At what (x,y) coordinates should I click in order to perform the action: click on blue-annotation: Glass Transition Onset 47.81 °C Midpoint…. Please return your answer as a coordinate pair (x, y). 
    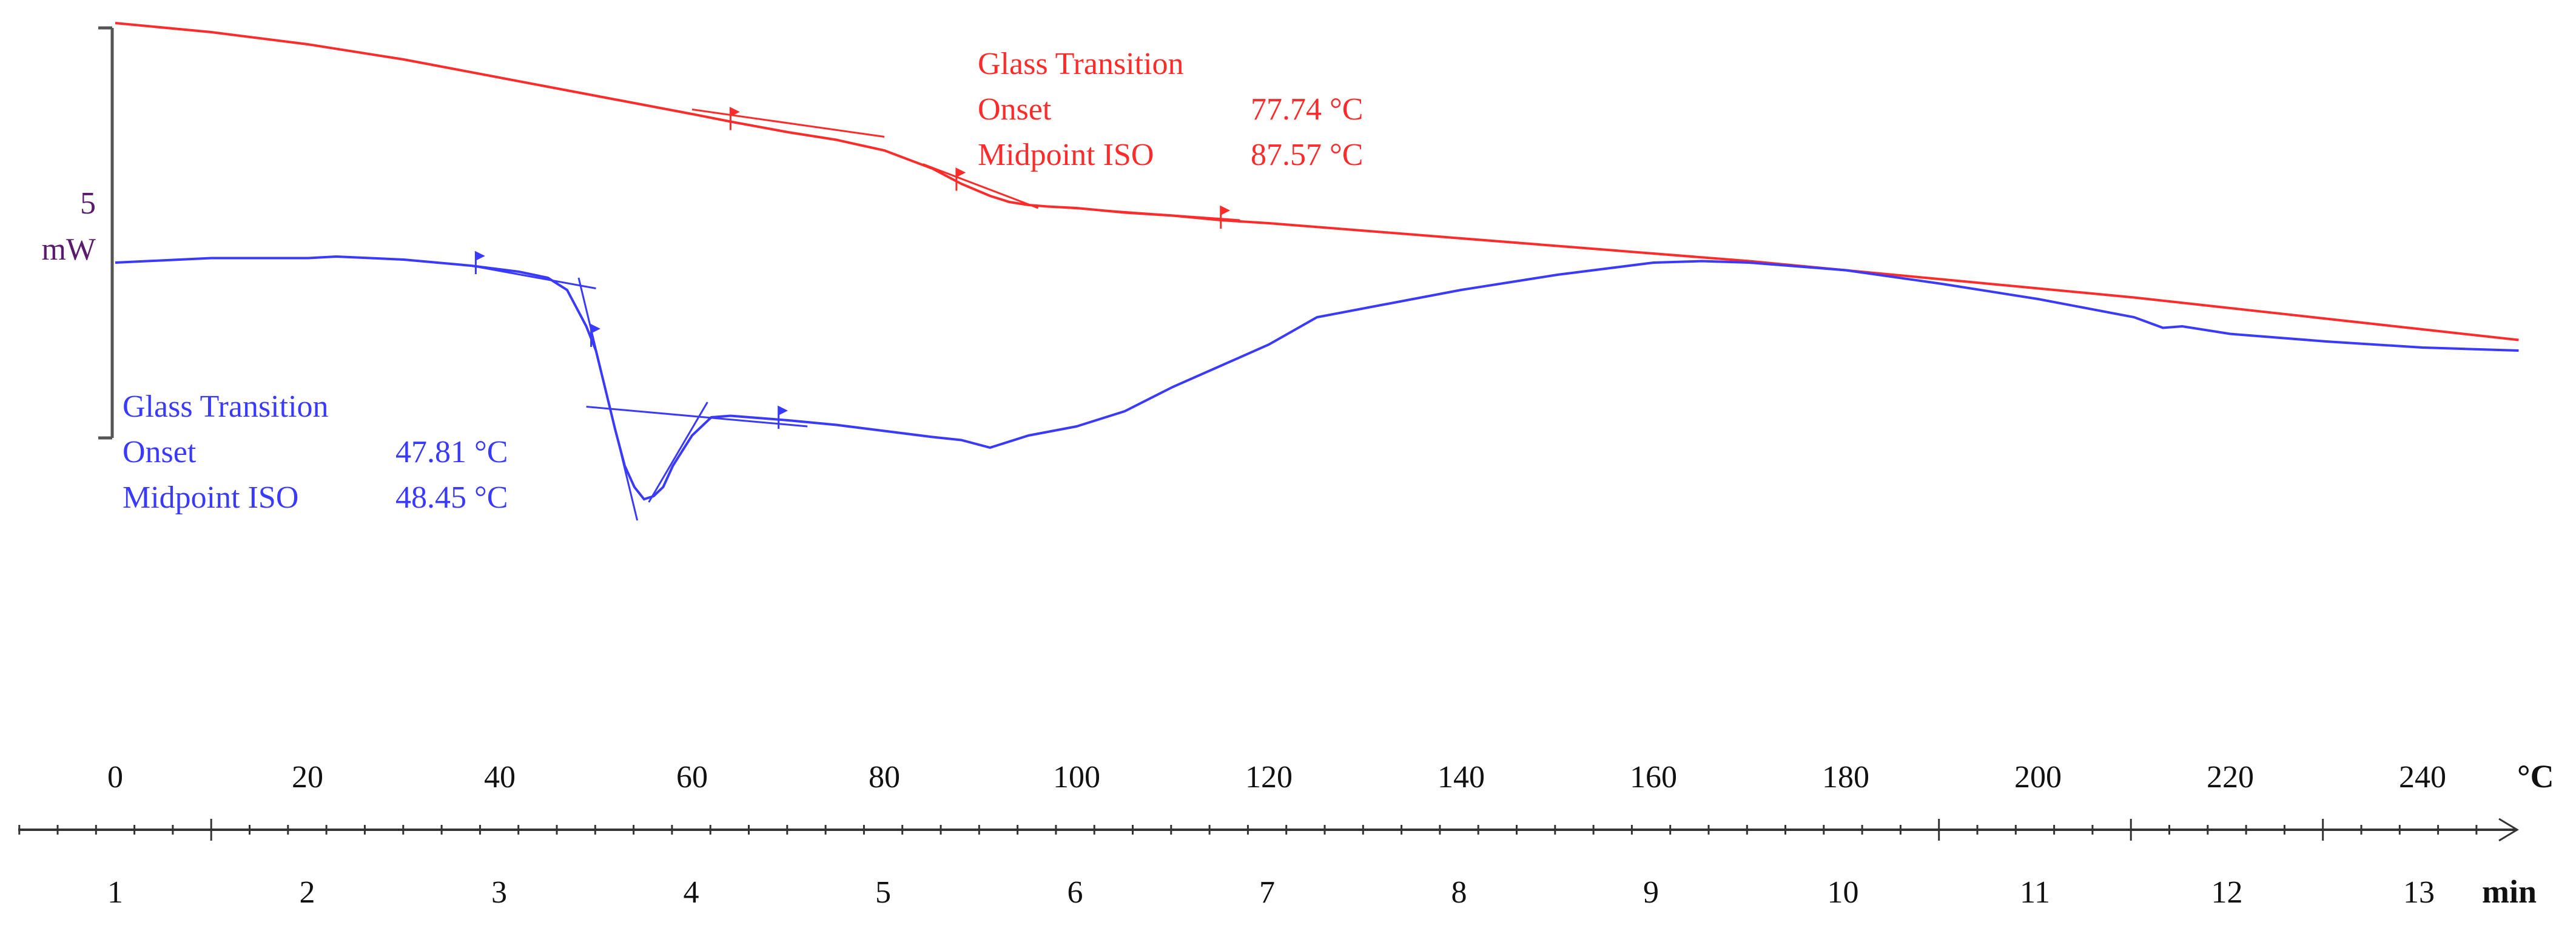
    Looking at the image, I should click on (315, 452).